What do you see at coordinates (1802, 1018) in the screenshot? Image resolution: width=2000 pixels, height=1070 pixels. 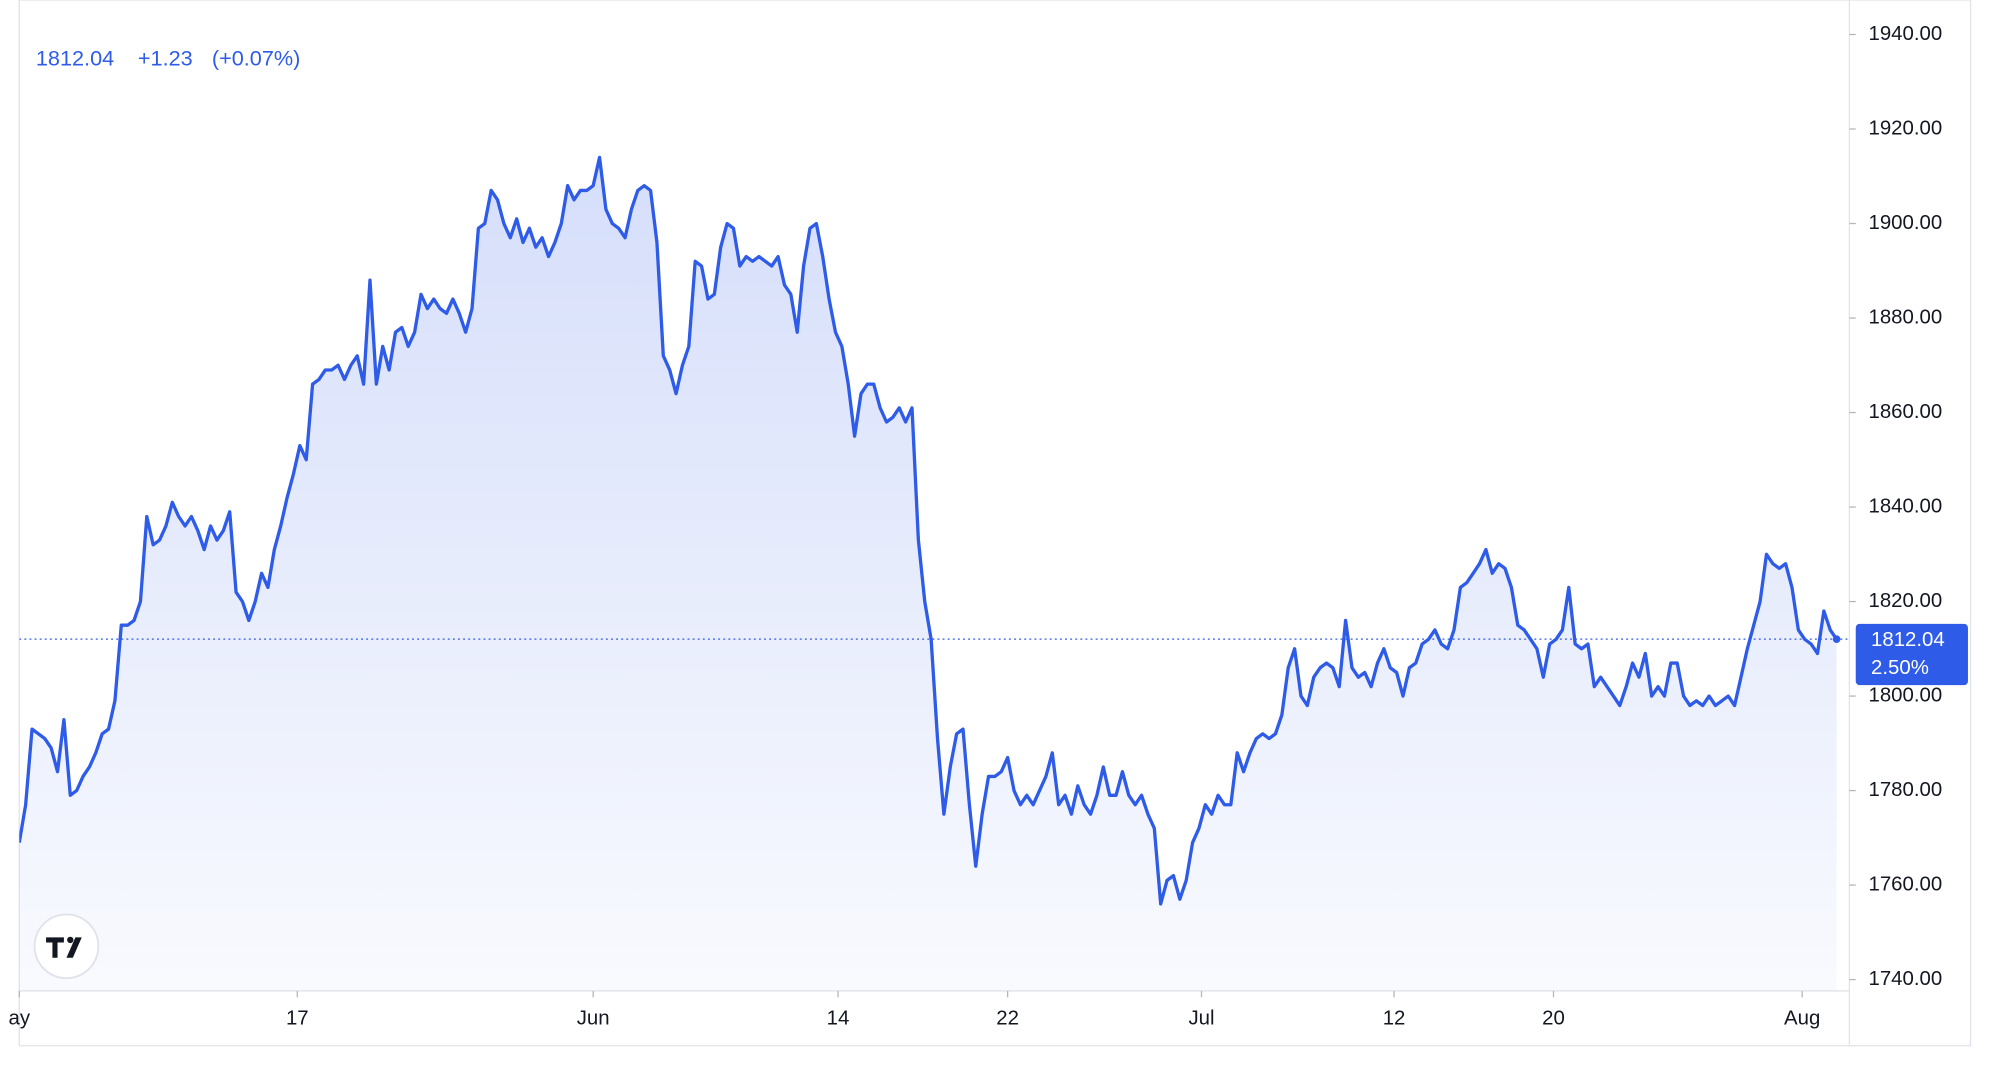 I see `x-tick-label: Aug` at bounding box center [1802, 1018].